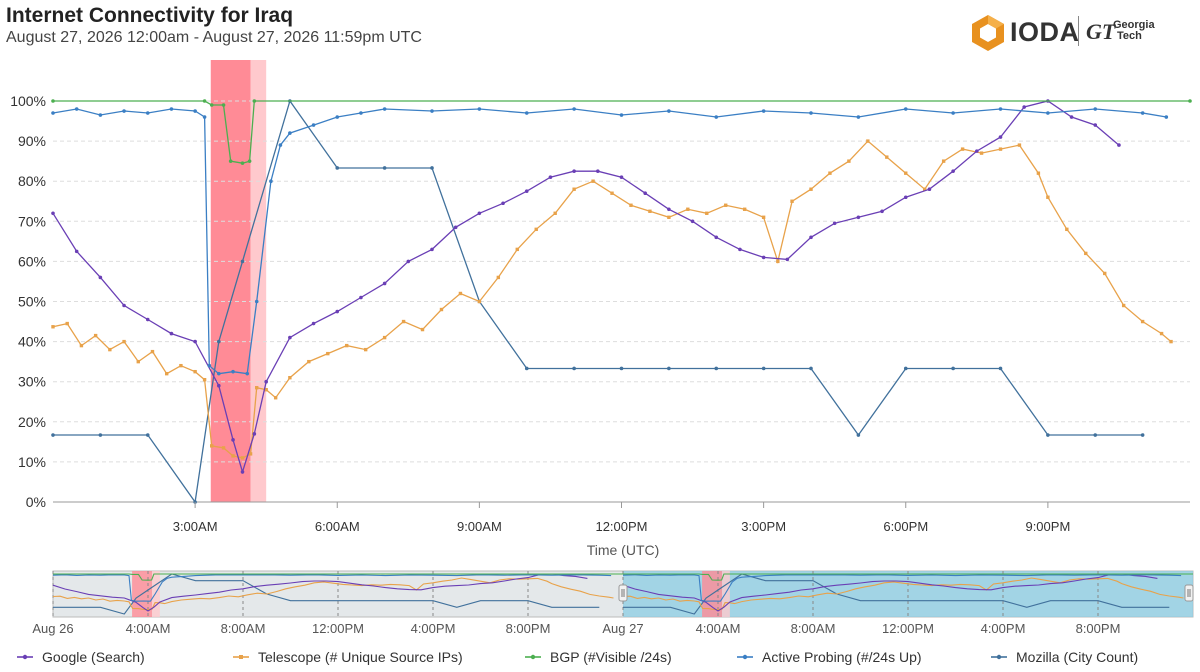 Image resolution: width=1200 pixels, height=672 pixels. What do you see at coordinates (337, 526) in the screenshot?
I see `x-tick-label: 6:00AM` at bounding box center [337, 526].